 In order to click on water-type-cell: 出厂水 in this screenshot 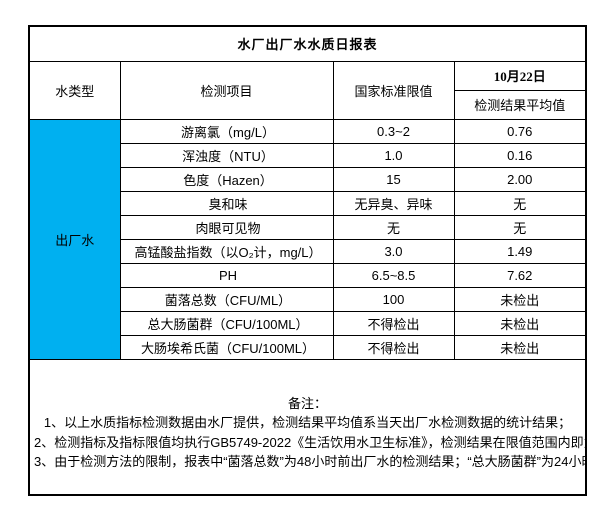, I will do `click(74, 239)`.